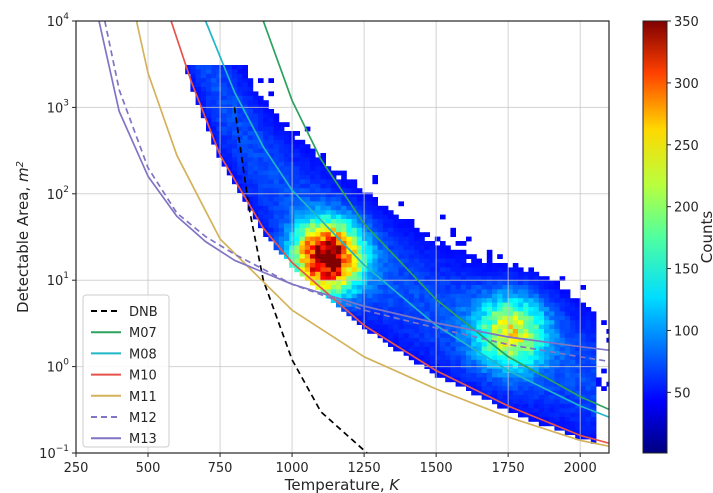 This screenshot has height=493, width=713. Describe the element at coordinates (330, 464) in the screenshot. I see `x-tick-labels: 250 500 750 1000 1250 1500 1750 2000` at that location.